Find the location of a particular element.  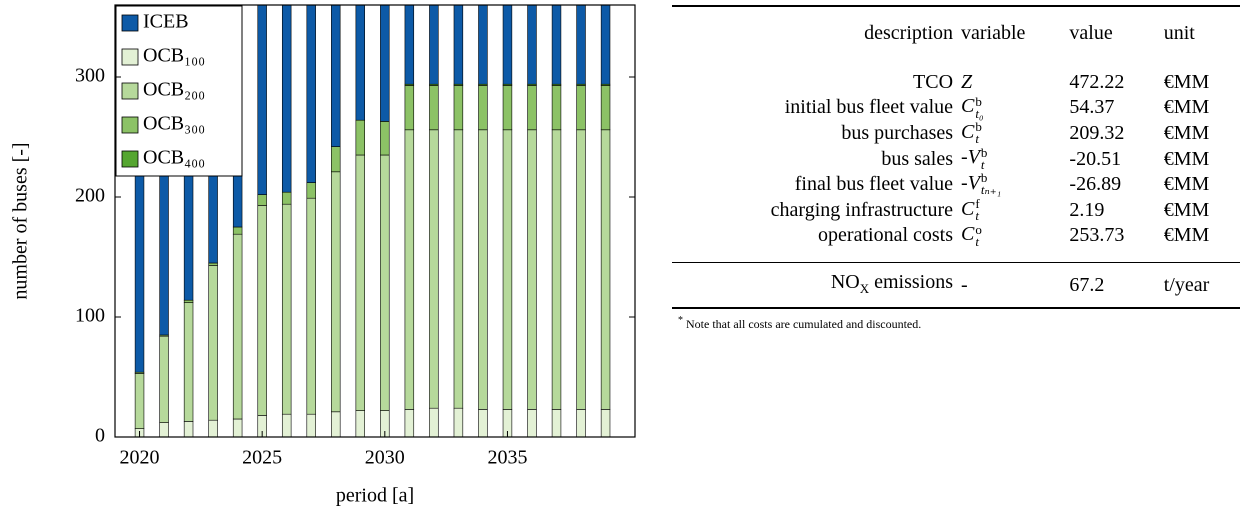

x-axis-label: period [a] is located at coordinates (375, 496).